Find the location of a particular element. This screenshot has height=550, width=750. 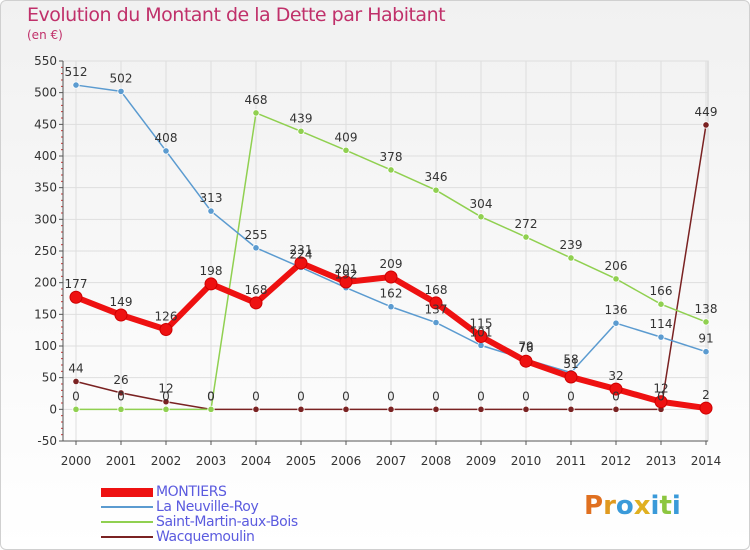

x-tick-label: 2009 is located at coordinates (481, 461).